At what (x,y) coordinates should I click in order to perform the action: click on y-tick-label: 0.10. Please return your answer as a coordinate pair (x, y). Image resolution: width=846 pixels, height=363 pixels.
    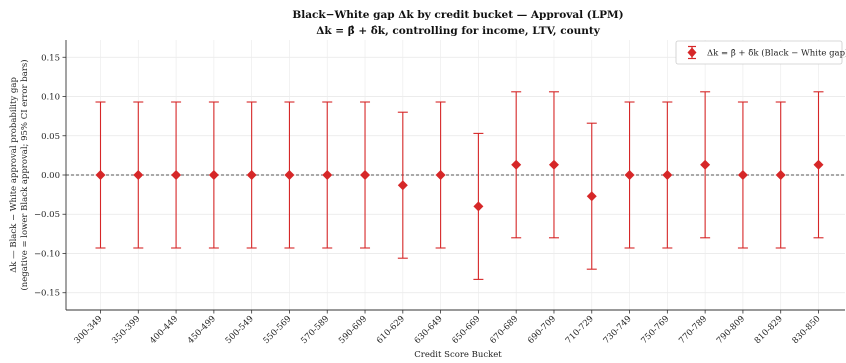
    Looking at the image, I should click on (50, 98).